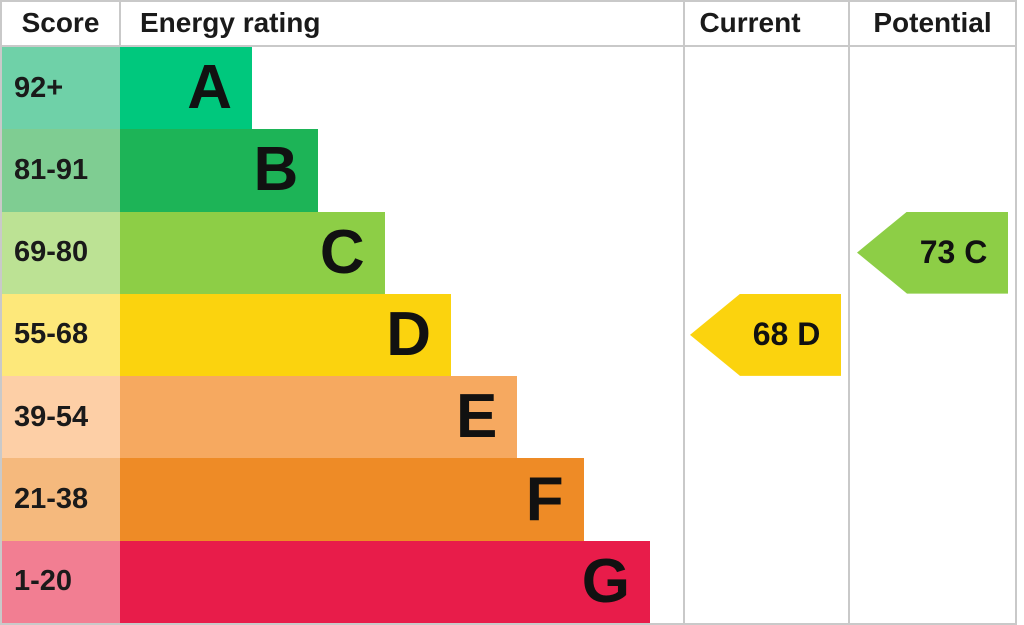  What do you see at coordinates (61, 170) in the screenshot?
I see `score-range: 81-91` at bounding box center [61, 170].